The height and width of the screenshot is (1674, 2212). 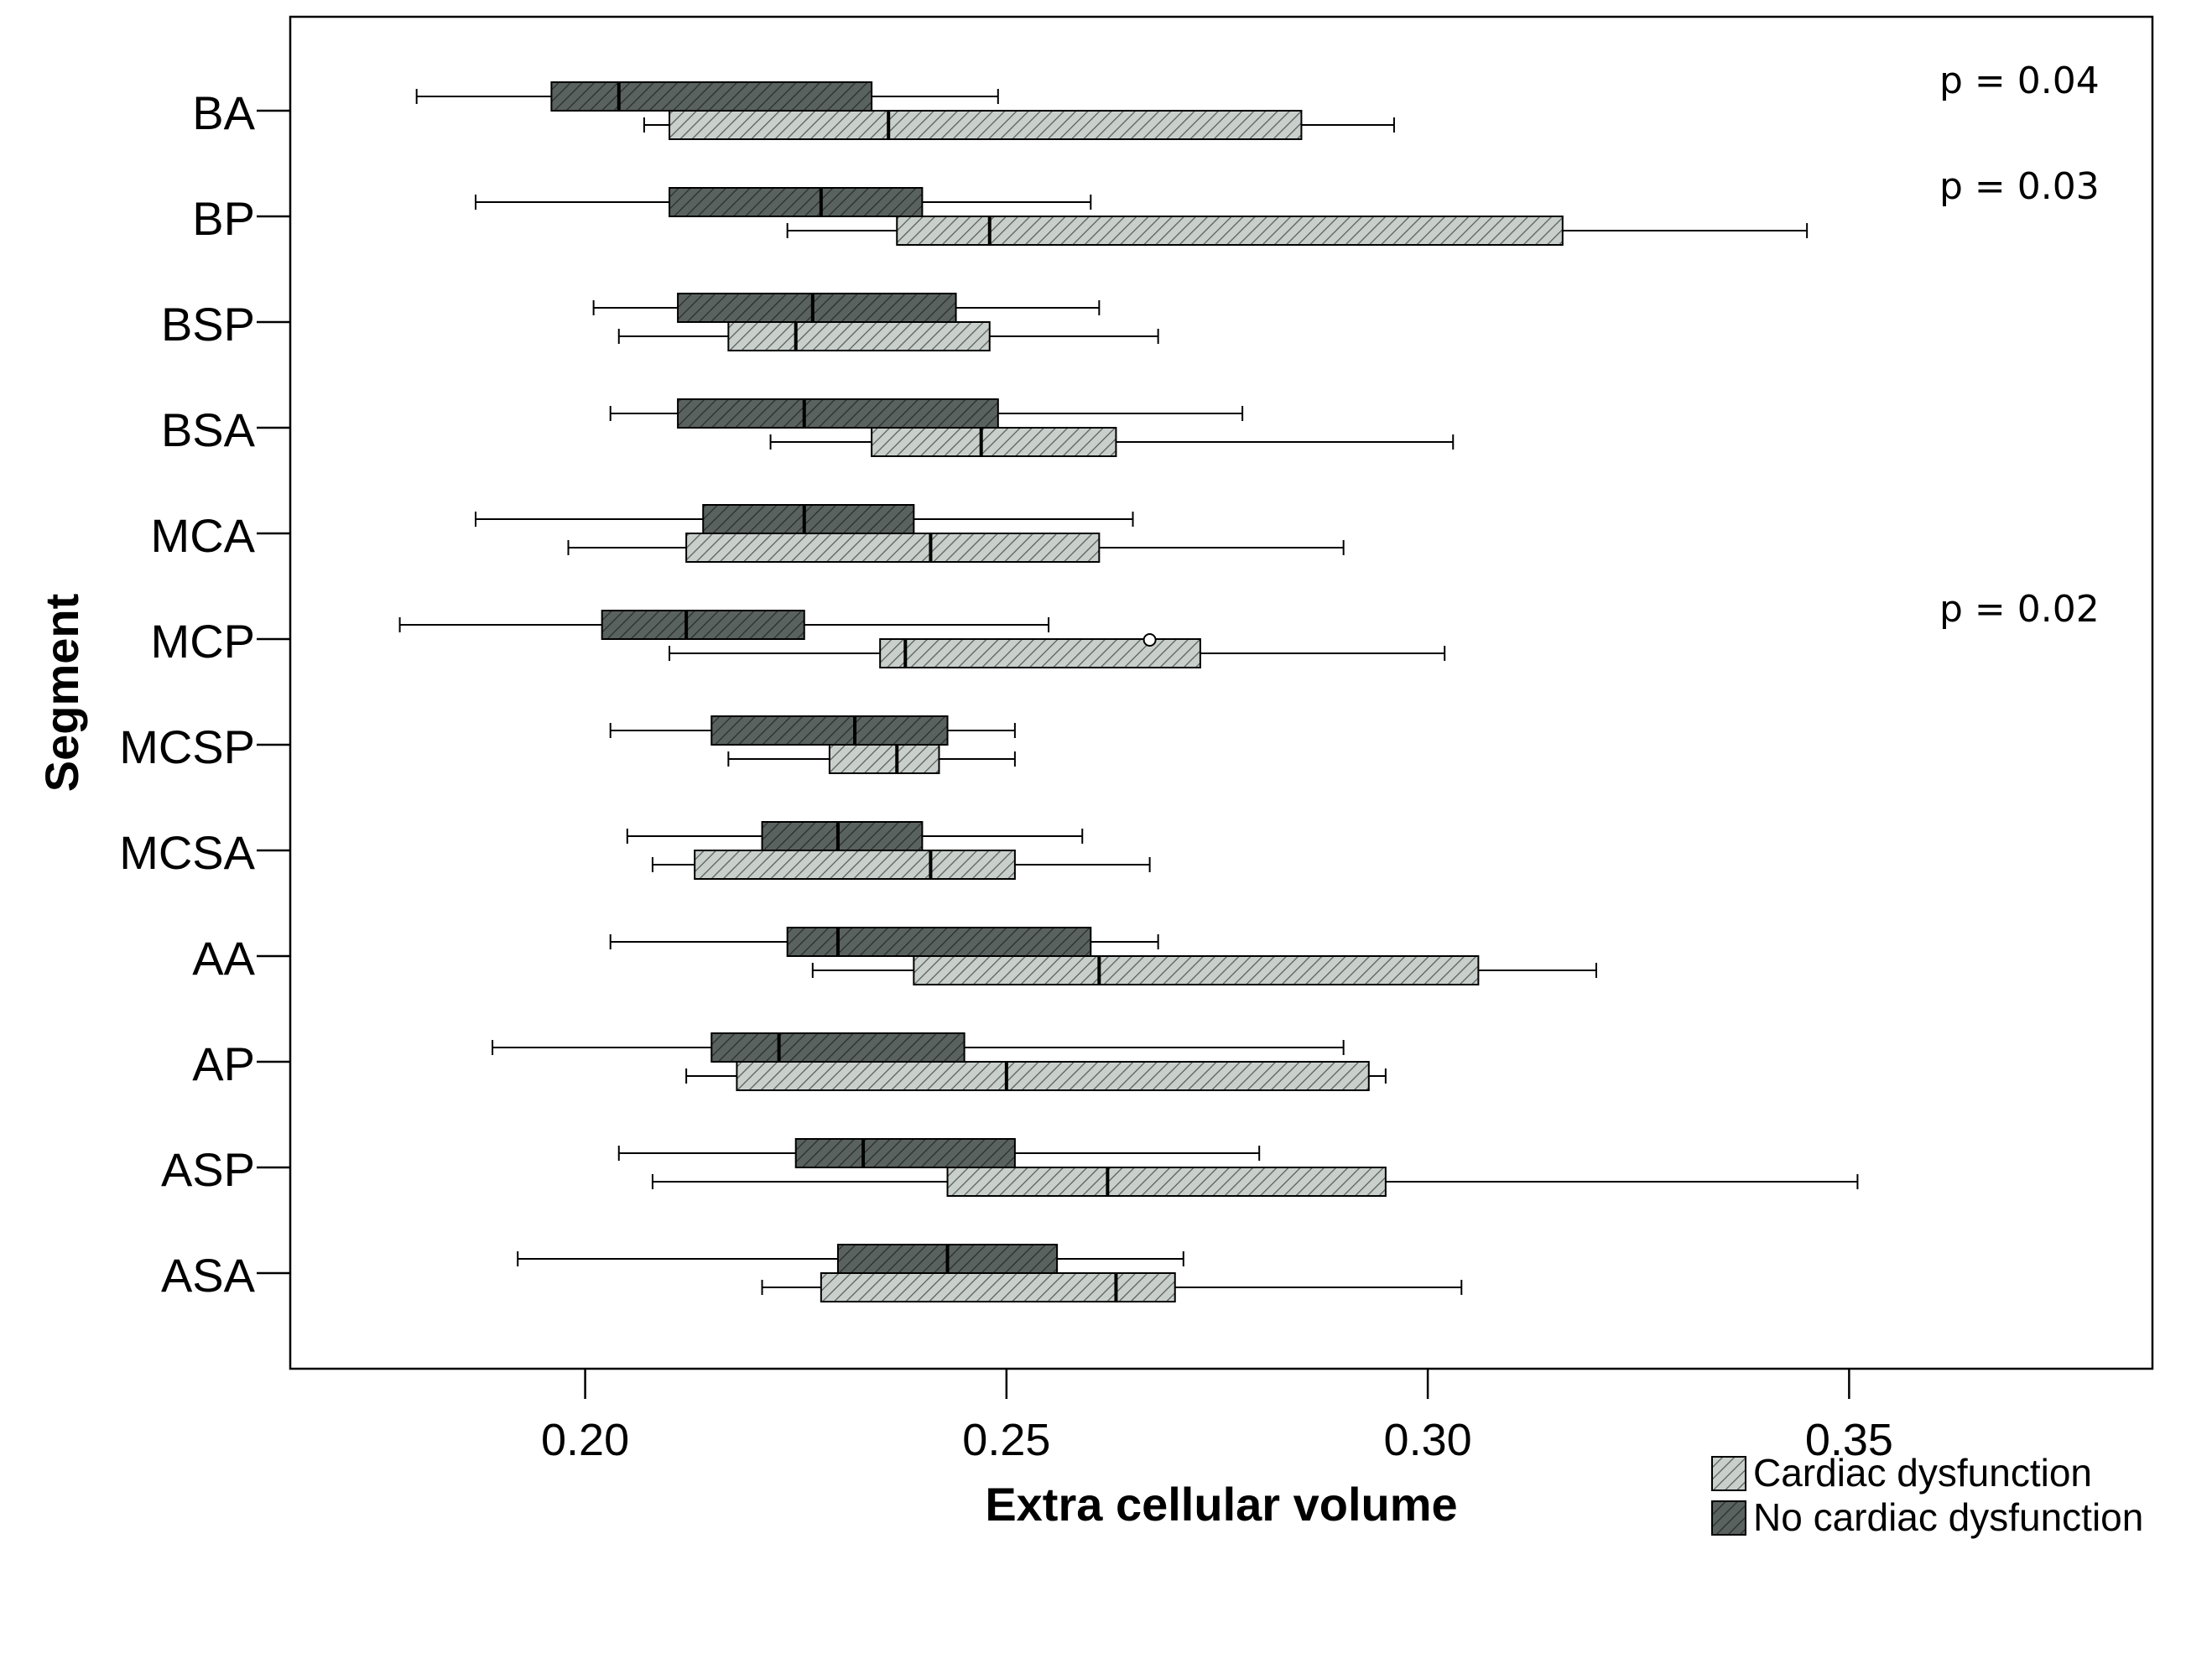 What do you see at coordinates (797, 202) in the screenshot?
I see `no-cardiac-dysfunction-bp-box` at bounding box center [797, 202].